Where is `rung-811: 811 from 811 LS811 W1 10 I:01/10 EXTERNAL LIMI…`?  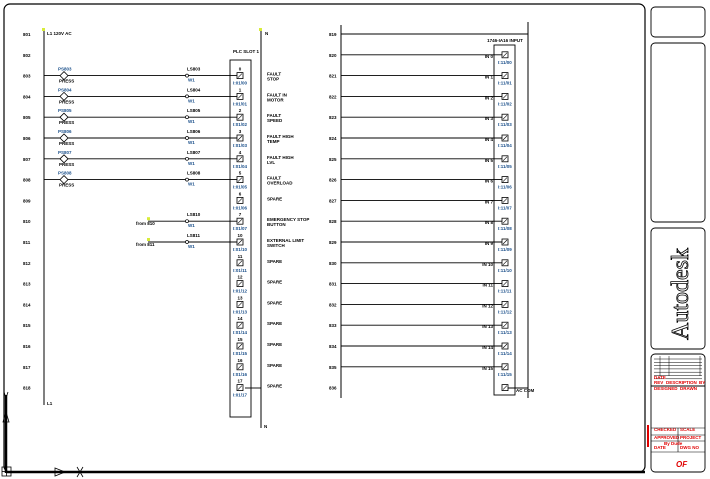
rung-811: 811 from 811 LS811 W1 10 I:01/10 EXTERNAL LIMI… is located at coordinates (163, 242).